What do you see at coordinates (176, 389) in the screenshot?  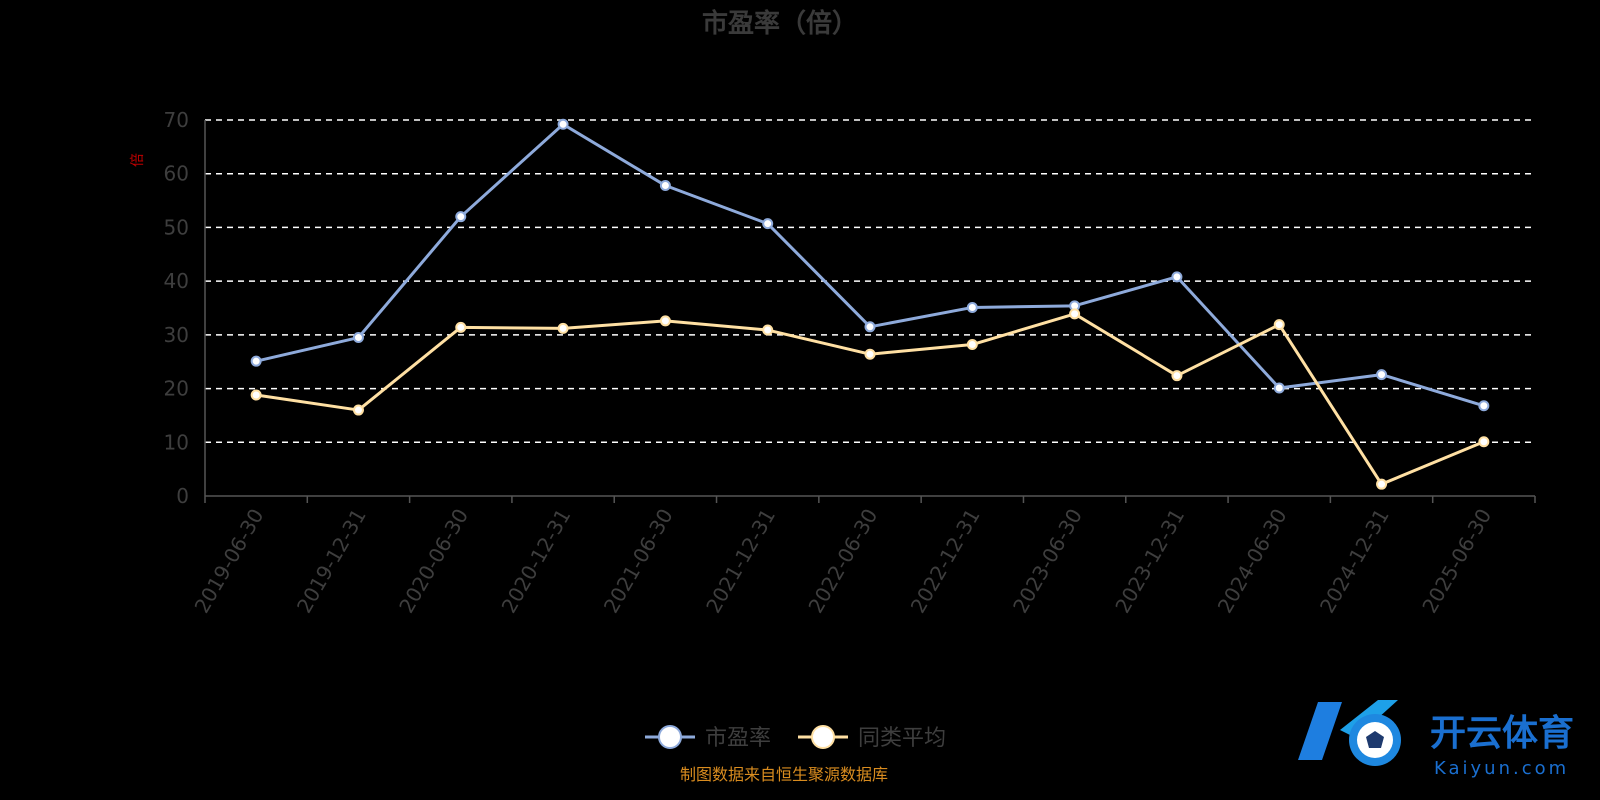 I see `y-tick-label: 20` at bounding box center [176, 389].